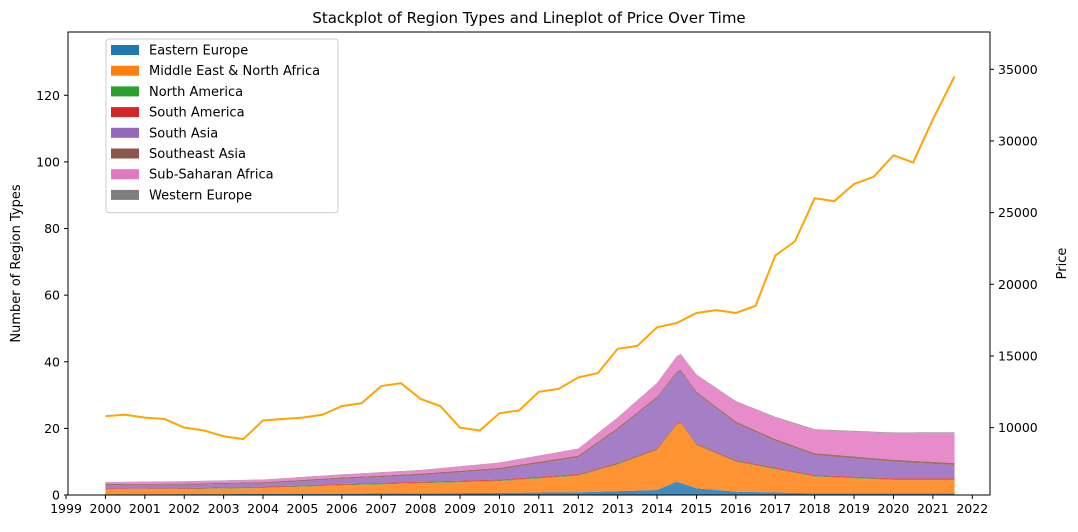  What do you see at coordinates (1018, 140) in the screenshot?
I see `y2-tick-label: 30000` at bounding box center [1018, 140].